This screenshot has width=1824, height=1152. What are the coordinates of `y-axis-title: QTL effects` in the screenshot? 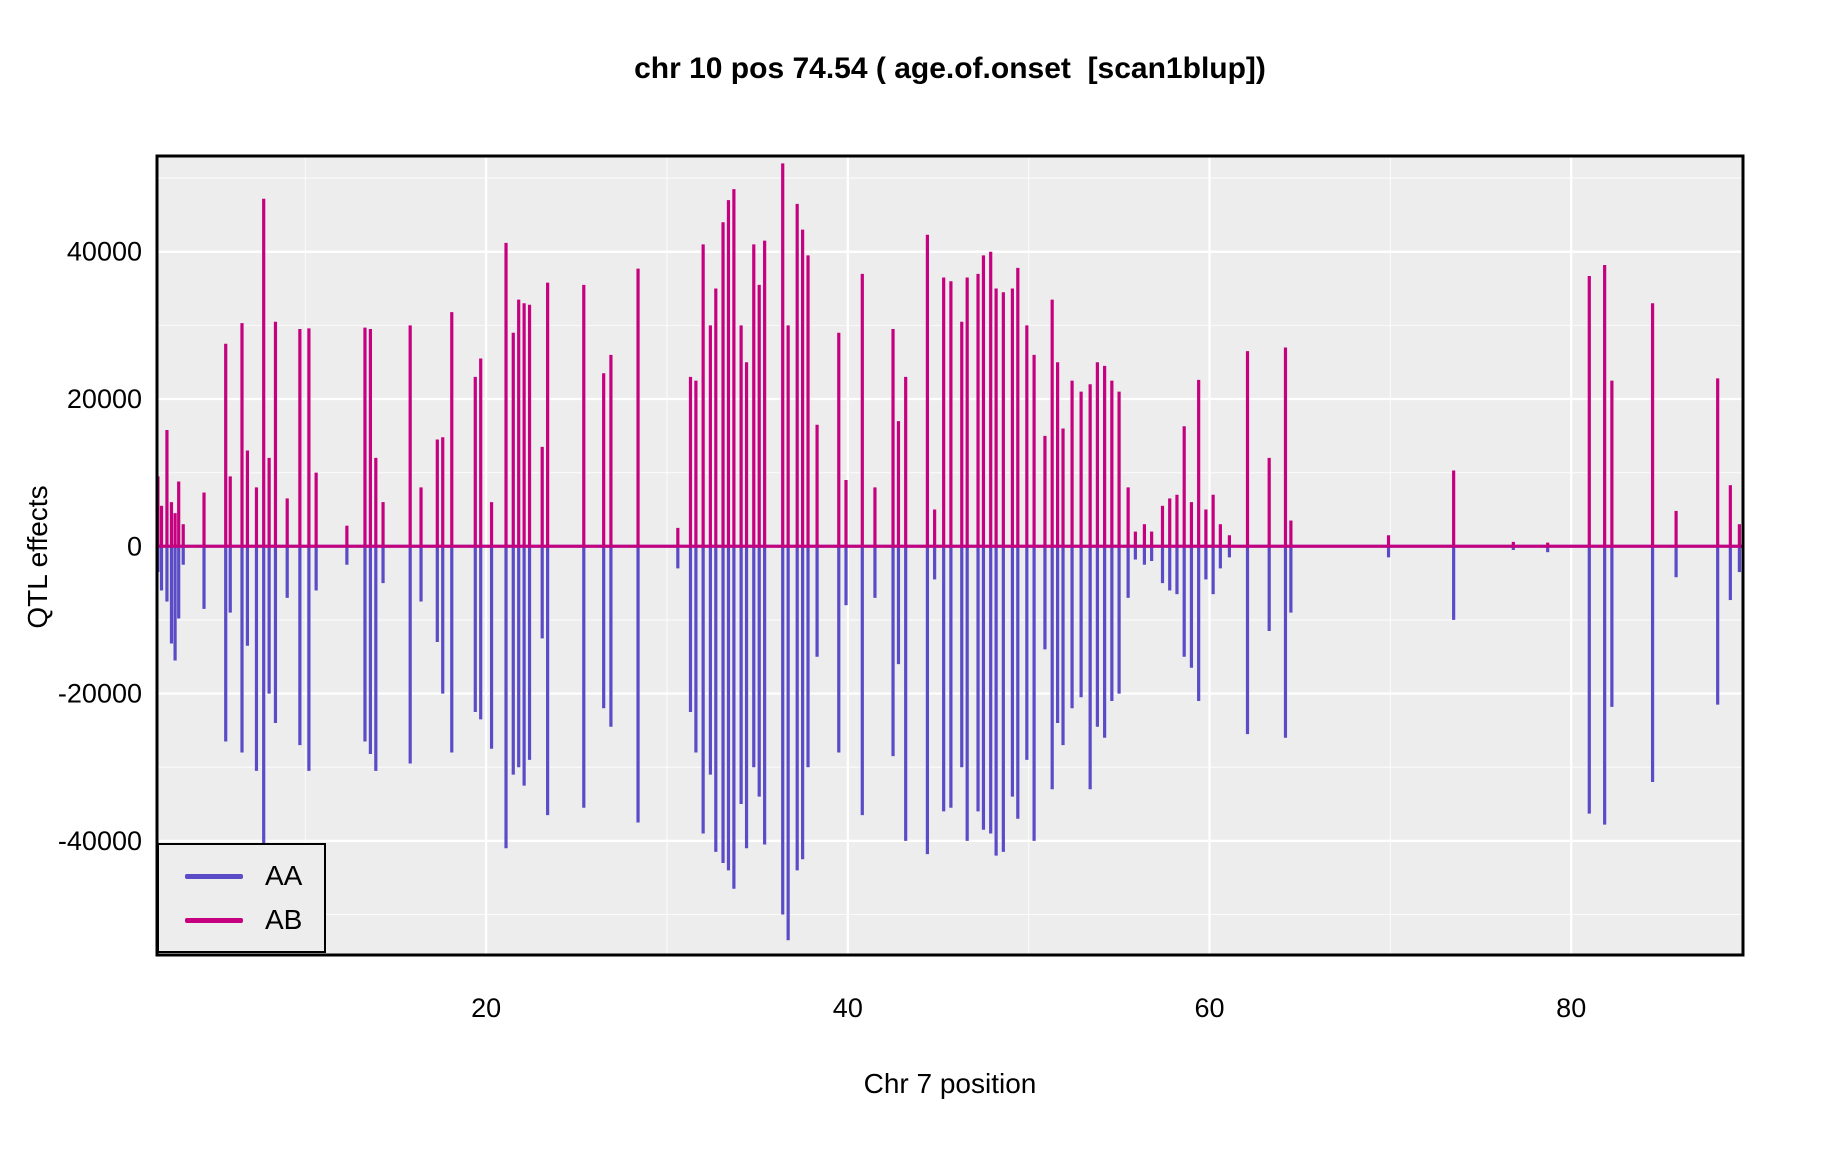 It's located at (37, 557).